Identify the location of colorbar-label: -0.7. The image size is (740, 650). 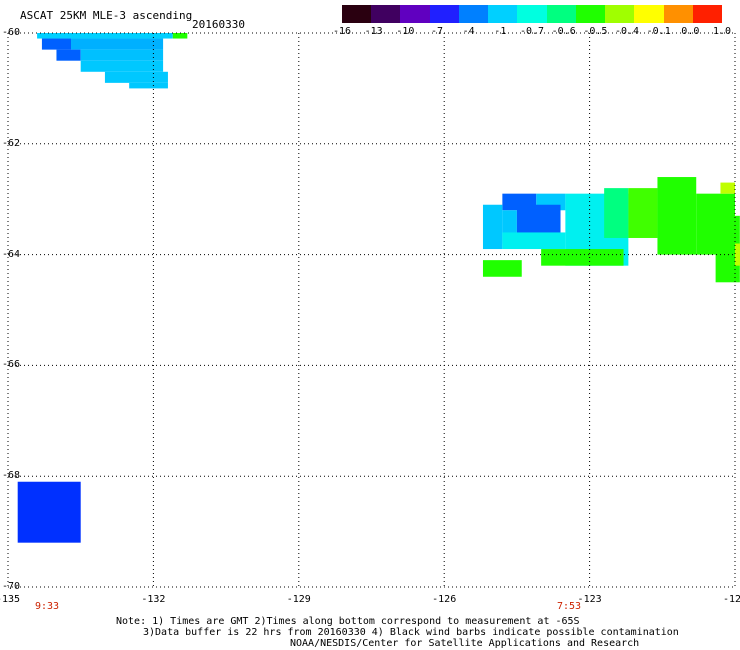
(532, 31).